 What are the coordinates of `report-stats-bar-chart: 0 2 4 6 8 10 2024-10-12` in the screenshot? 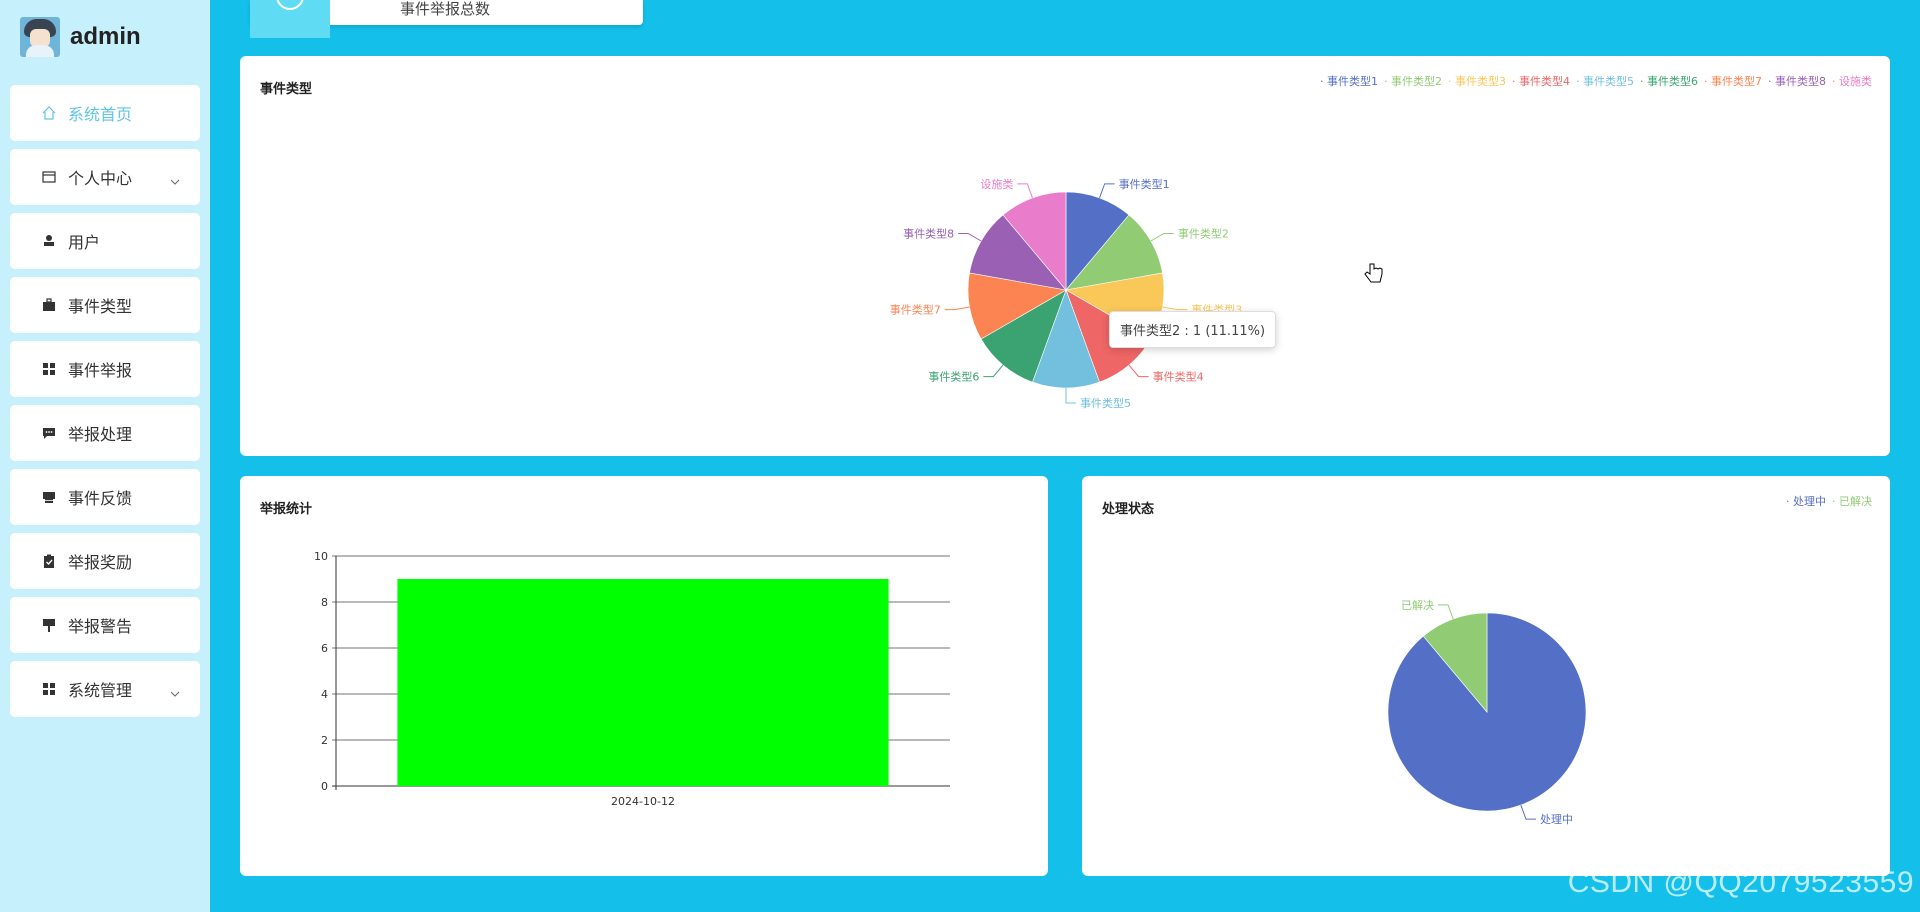 It's located at (632, 679).